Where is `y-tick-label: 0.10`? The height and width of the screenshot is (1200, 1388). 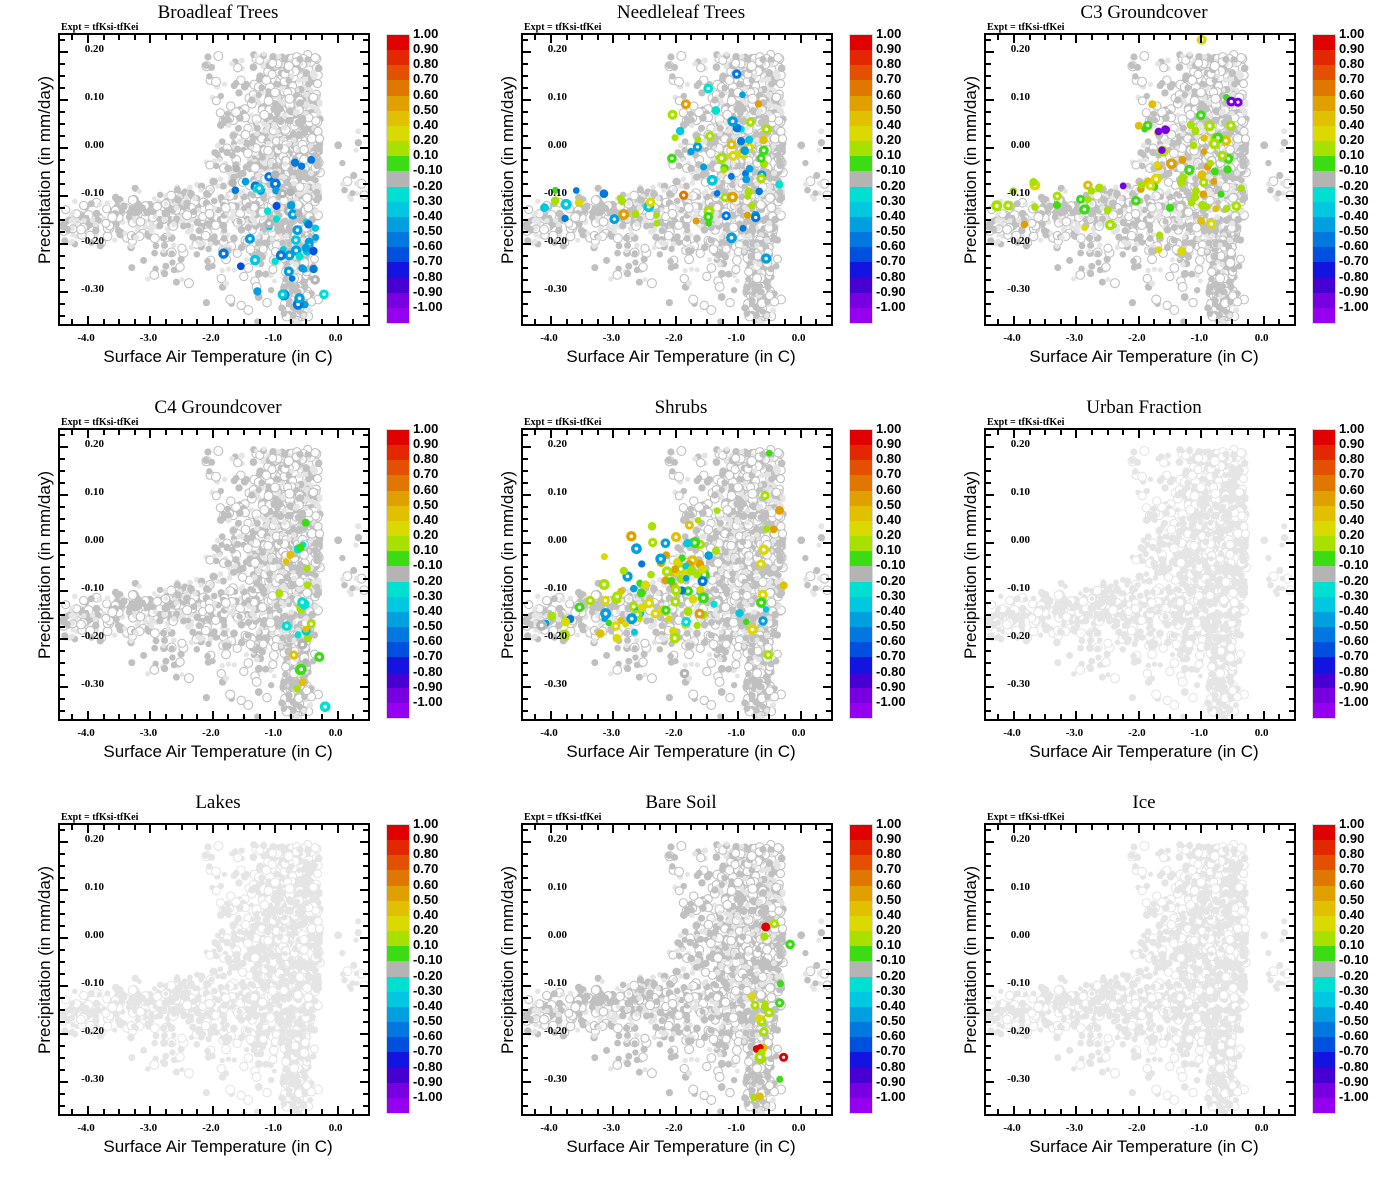 y-tick-label: 0.10 is located at coordinates (557, 491).